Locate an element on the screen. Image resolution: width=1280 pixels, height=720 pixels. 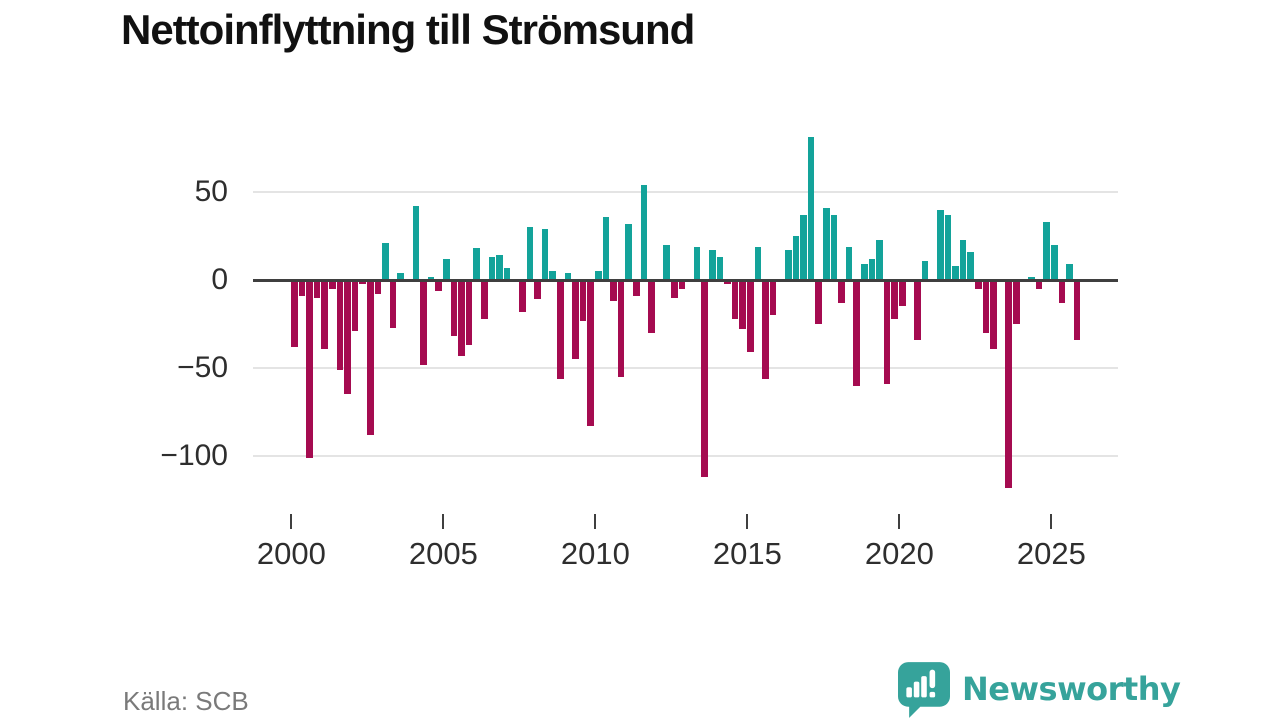
bar-2025Q2 is located at coordinates (1062, 291).